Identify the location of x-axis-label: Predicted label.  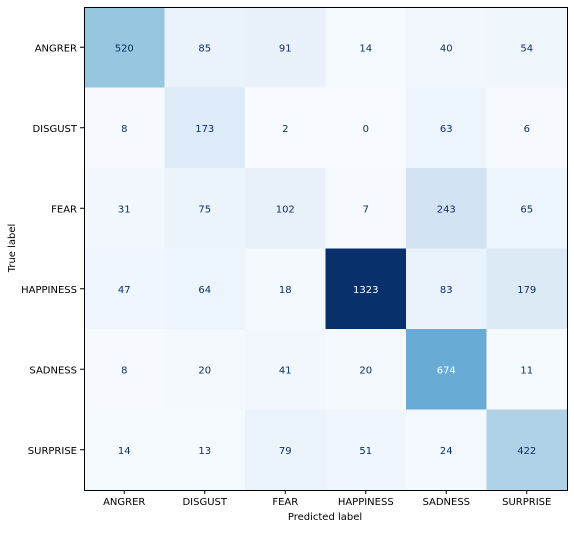
(325, 517).